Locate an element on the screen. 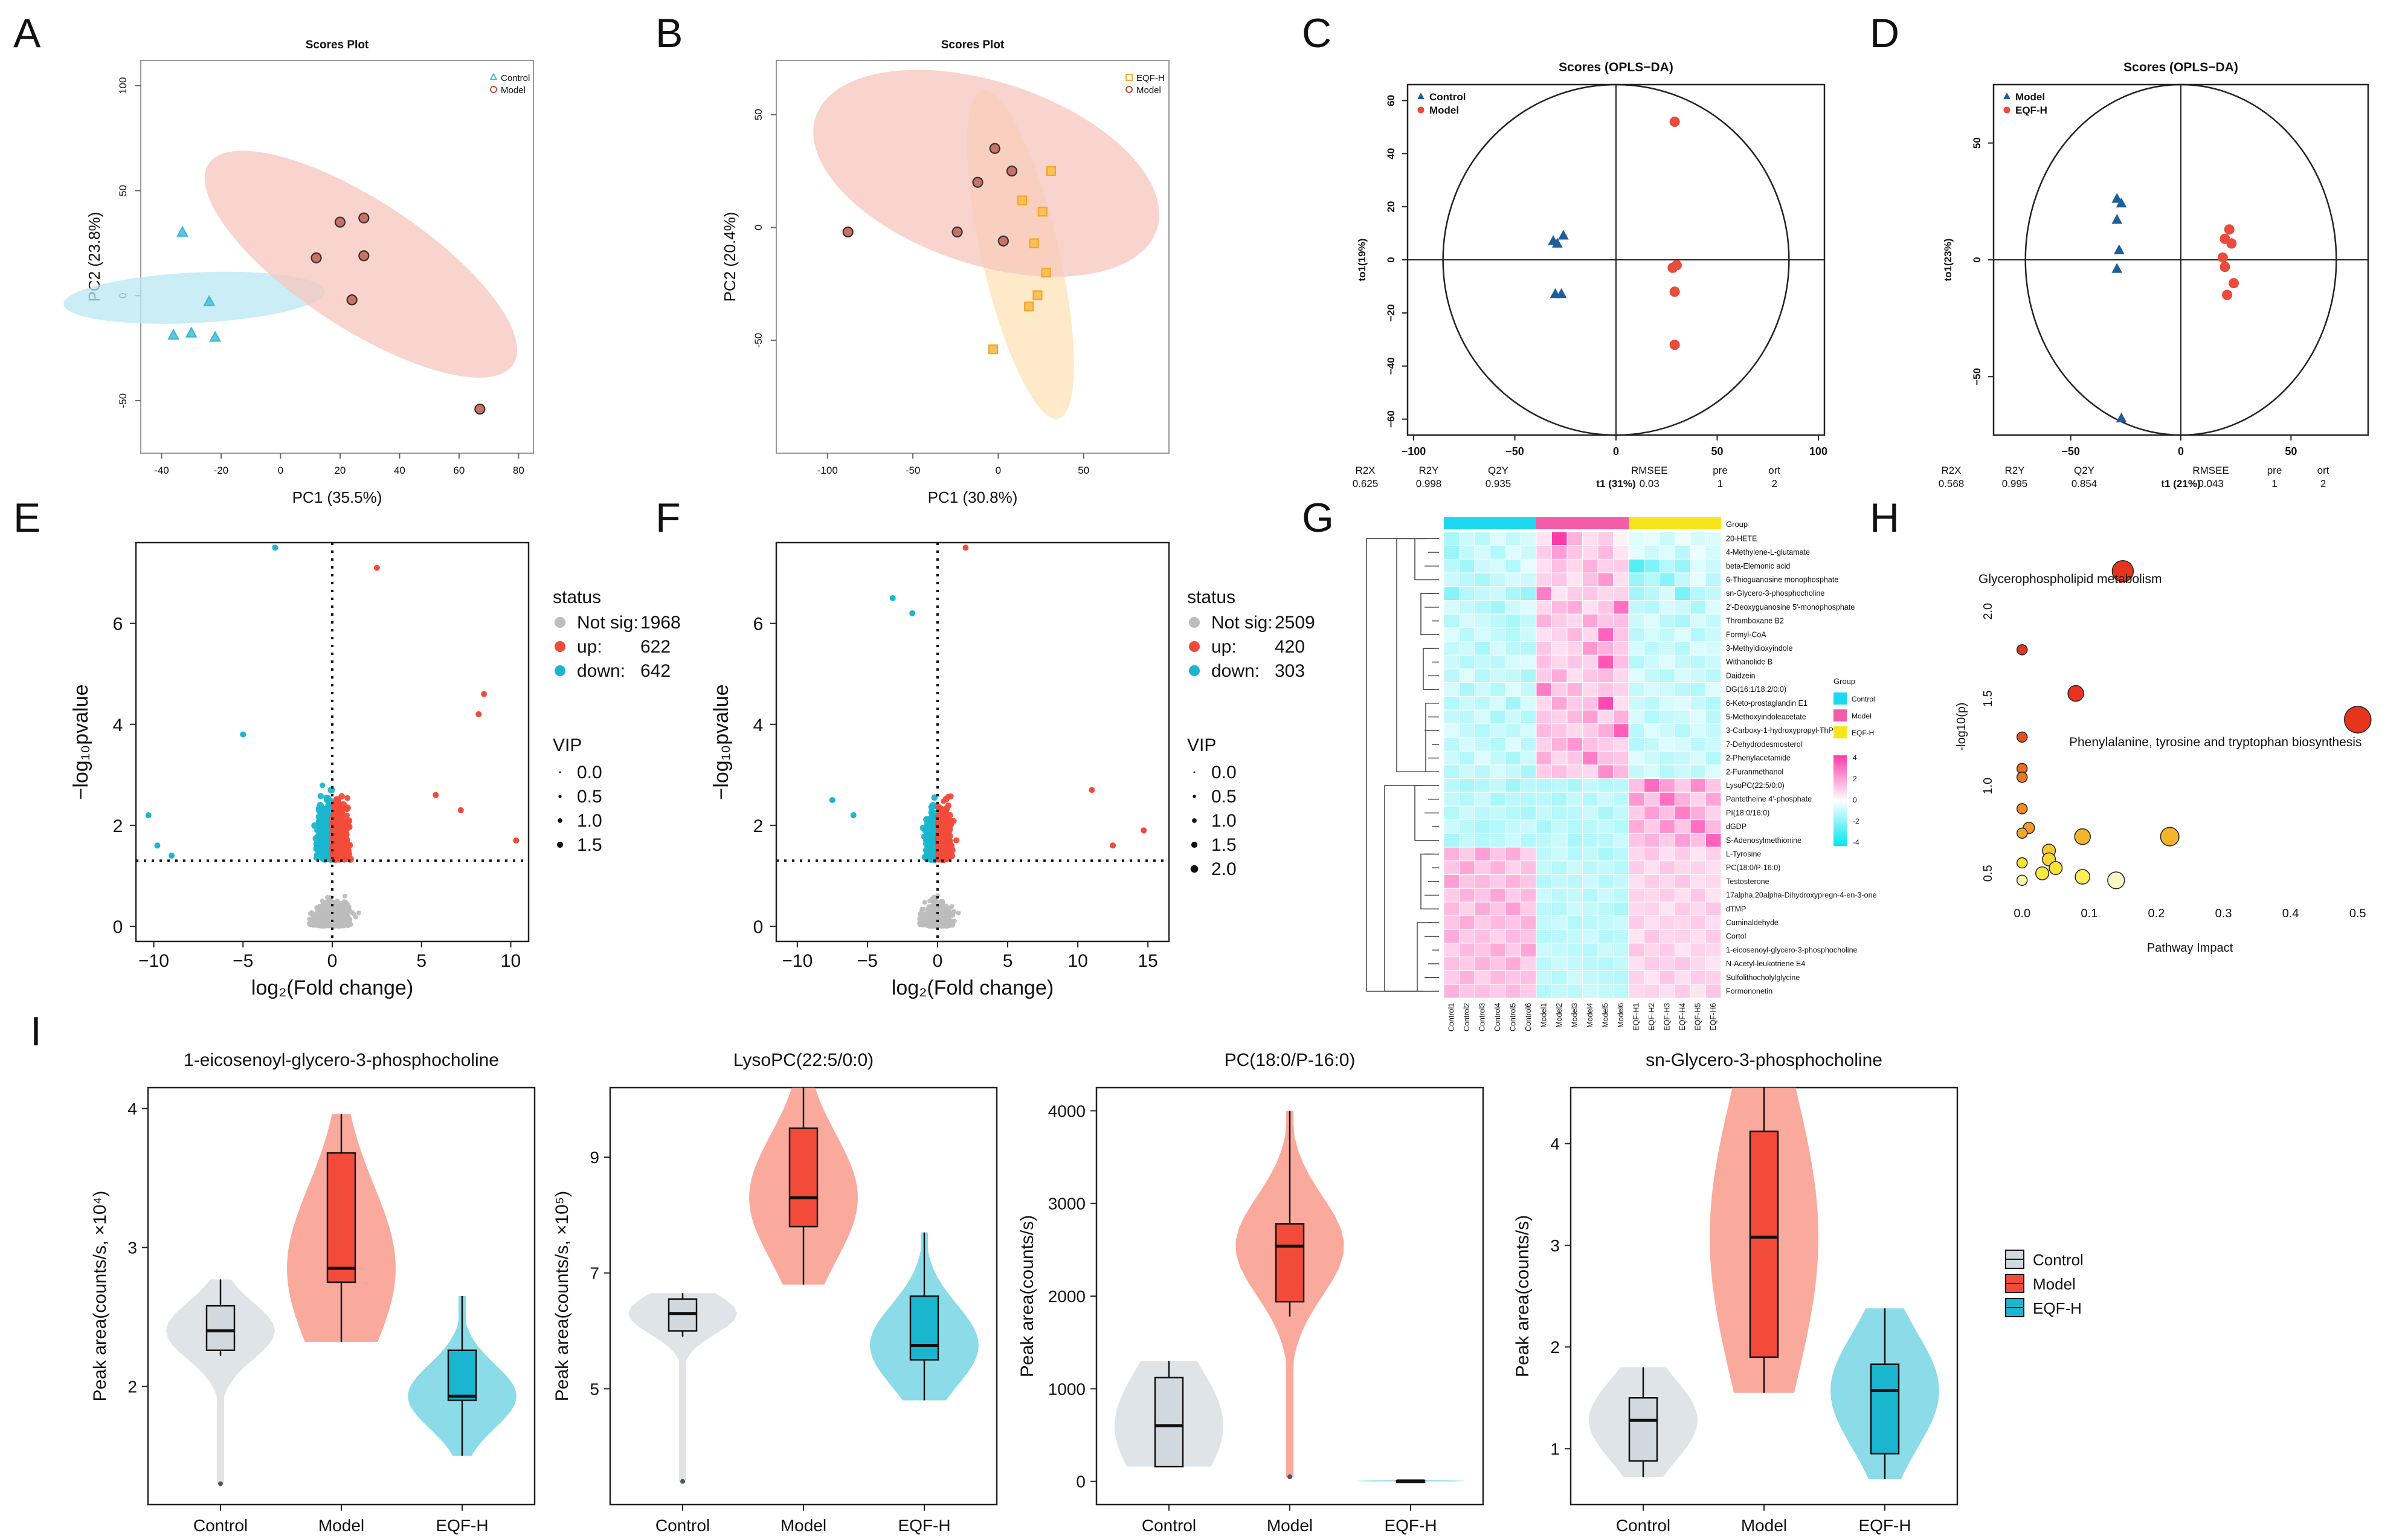 Image resolution: width=2408 pixels, height=1536 pixels. row-label: PC(18:0/P-16:0) is located at coordinates (1753, 868).